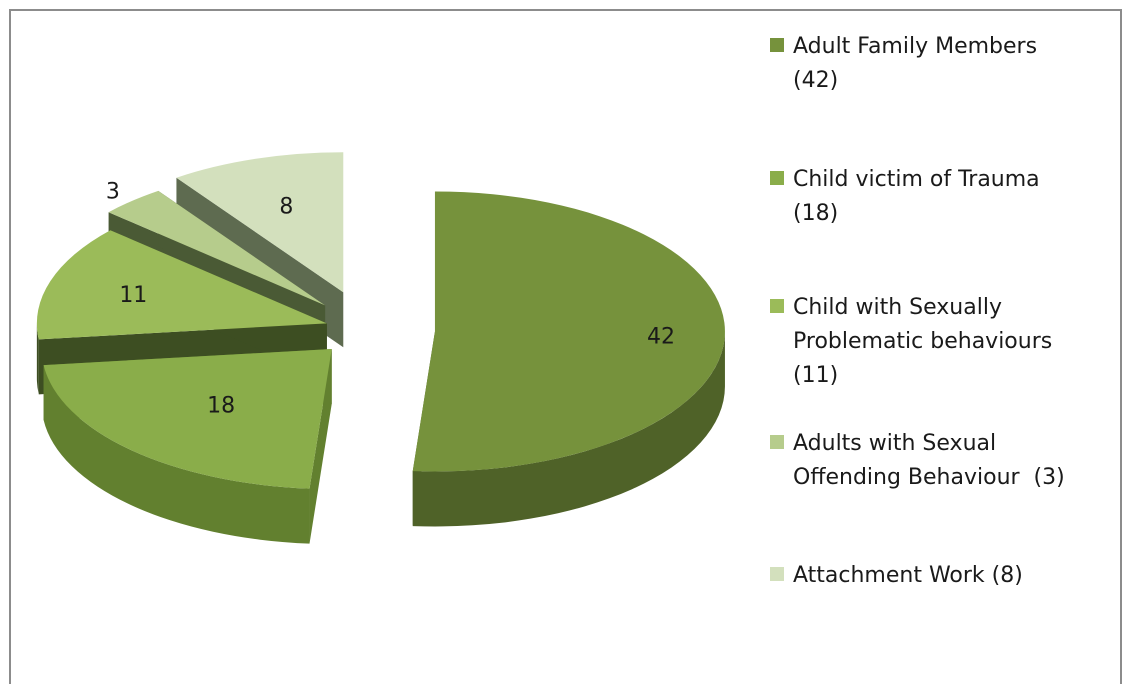 The height and width of the screenshot is (684, 1131). What do you see at coordinates (221, 406) in the screenshot?
I see `data-label: 18` at bounding box center [221, 406].